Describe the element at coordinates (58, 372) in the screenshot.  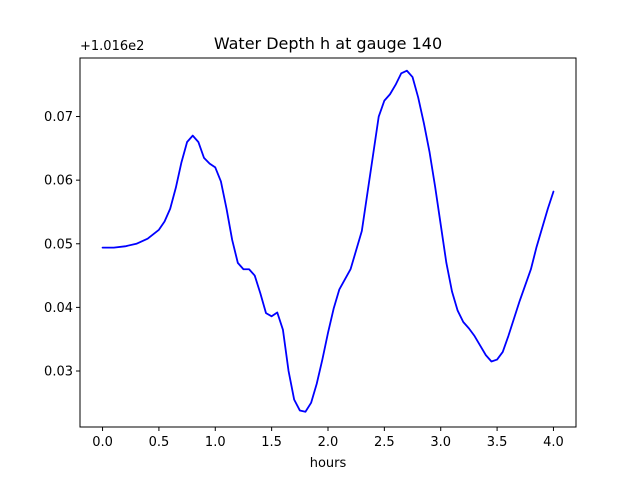
I see `y-tick-label: 0.03` at that location.